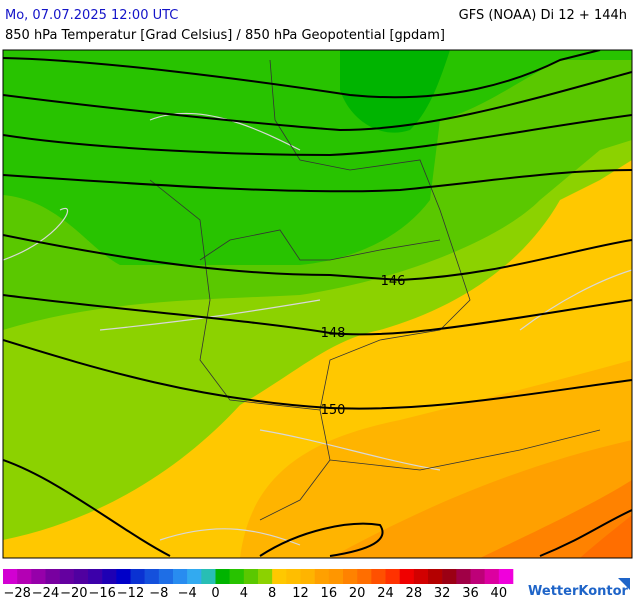 The image size is (633, 600). I want to click on legend-tick-label: 0, so click(215, 593).